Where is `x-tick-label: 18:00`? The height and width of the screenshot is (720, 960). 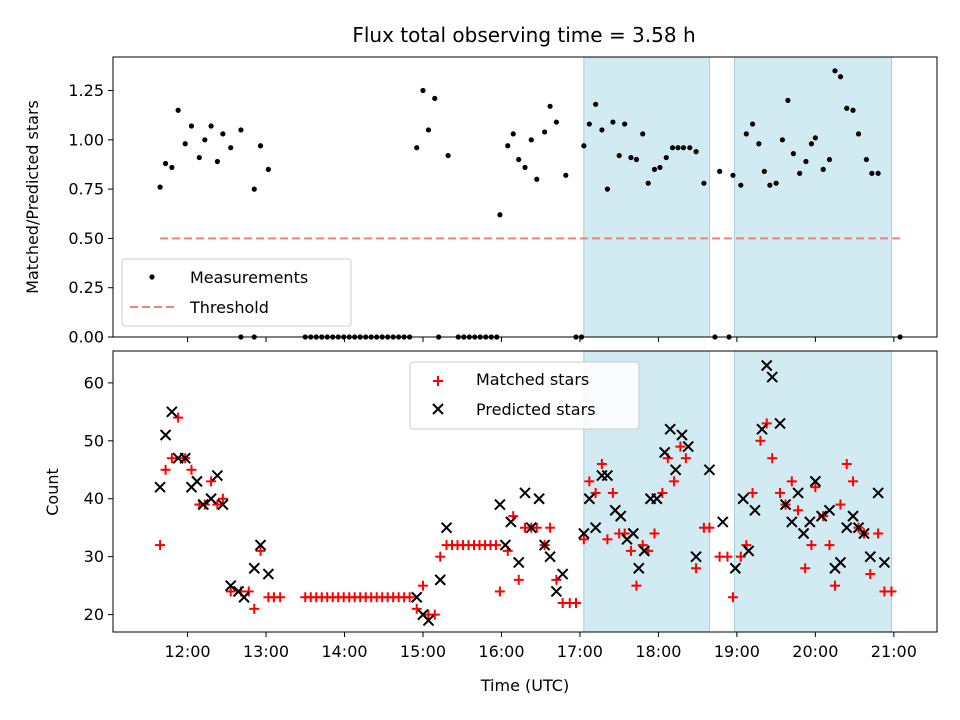 x-tick-label: 18:00 is located at coordinates (658, 651).